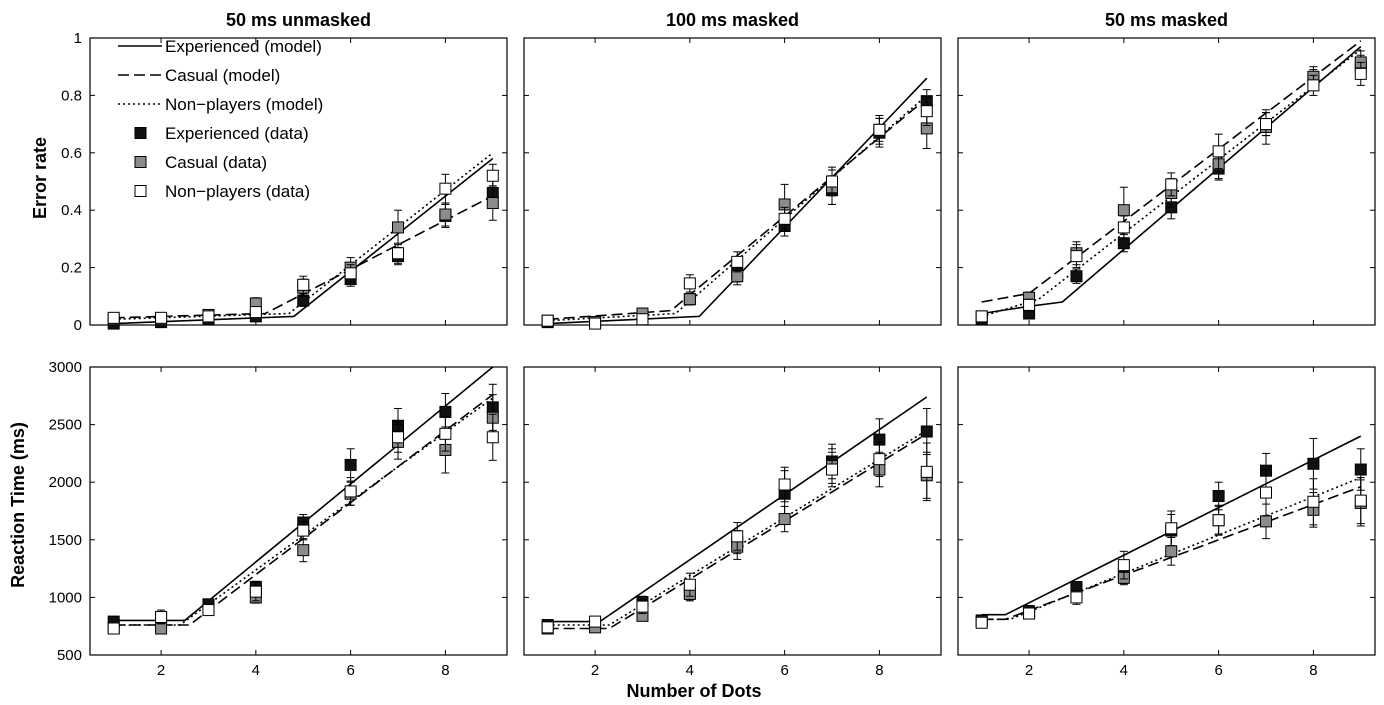 The height and width of the screenshot is (705, 1384). I want to click on panel-r0-c2: 50 ms masked, so click(1166, 168).